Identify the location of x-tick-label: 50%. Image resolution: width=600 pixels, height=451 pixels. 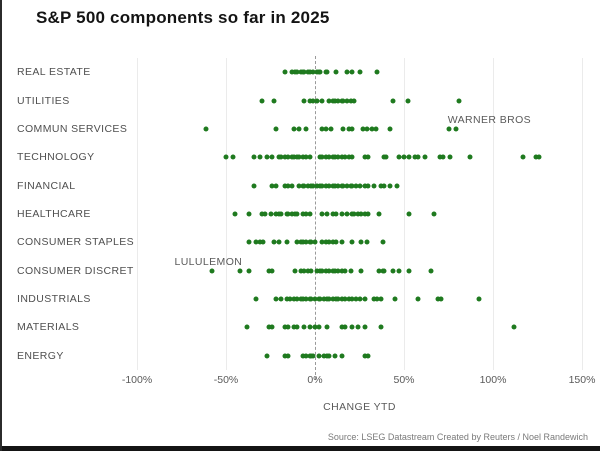
(404, 380).